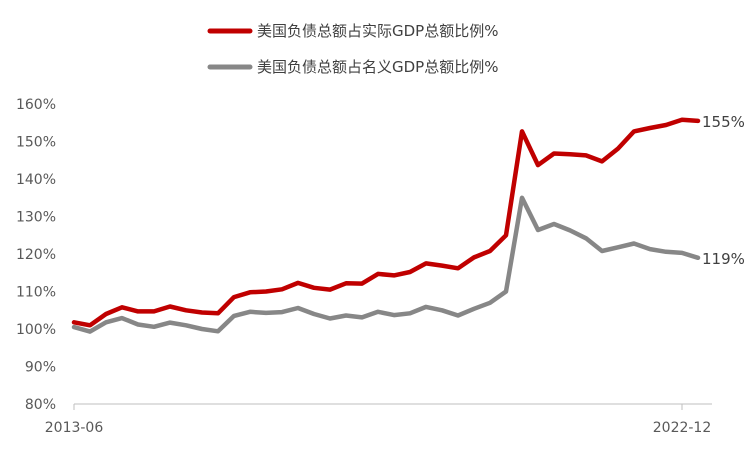 The width and height of the screenshot is (751, 452). Describe the element at coordinates (723, 259) in the screenshot. I see `end-label-nominal: 119%` at that location.